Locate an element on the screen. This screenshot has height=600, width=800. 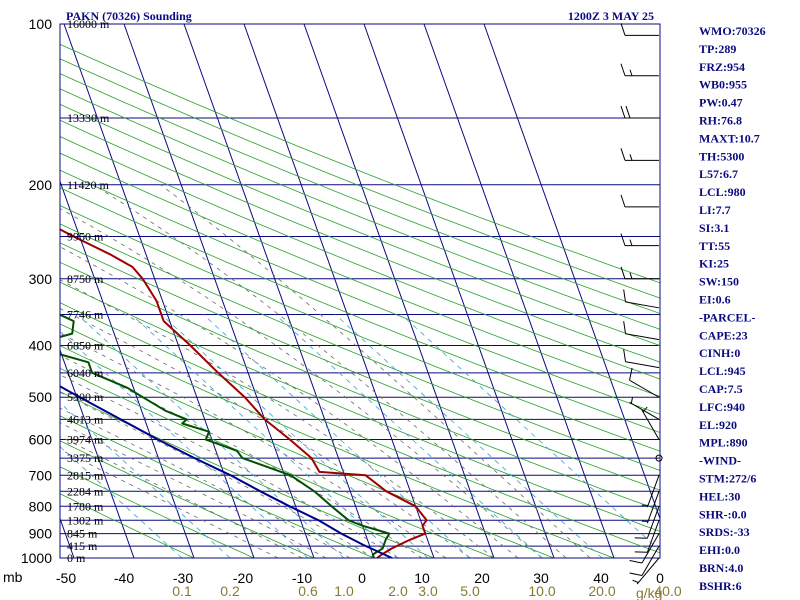
index-value: EL:920 is located at coordinates (718, 425).